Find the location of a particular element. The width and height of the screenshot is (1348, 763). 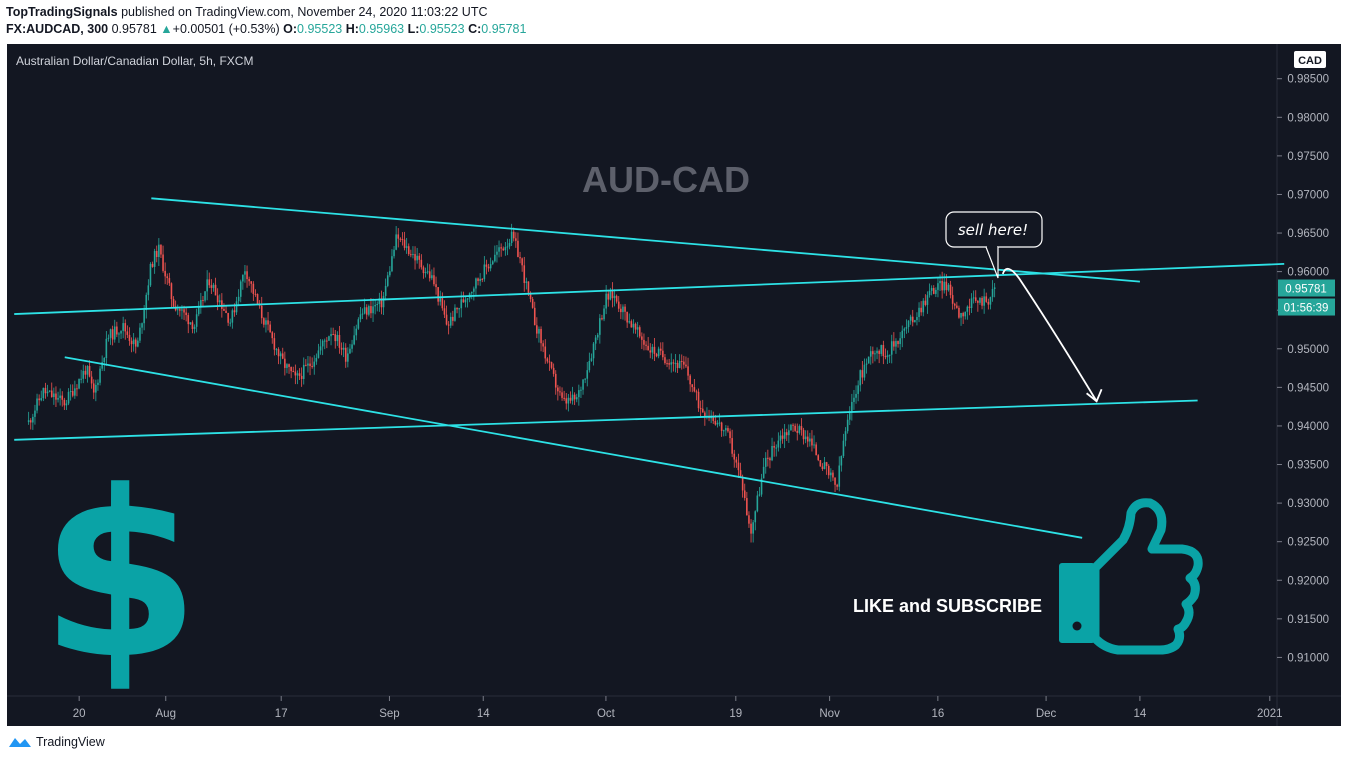

sell-callout: sell here! is located at coordinates (994, 245).